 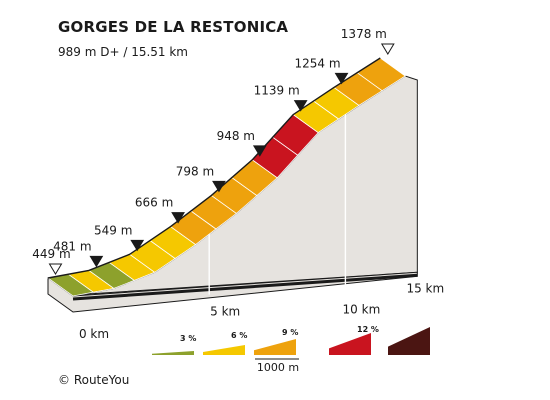 I want to click on legend-scale-label: 1000 m, so click(x=278, y=367).